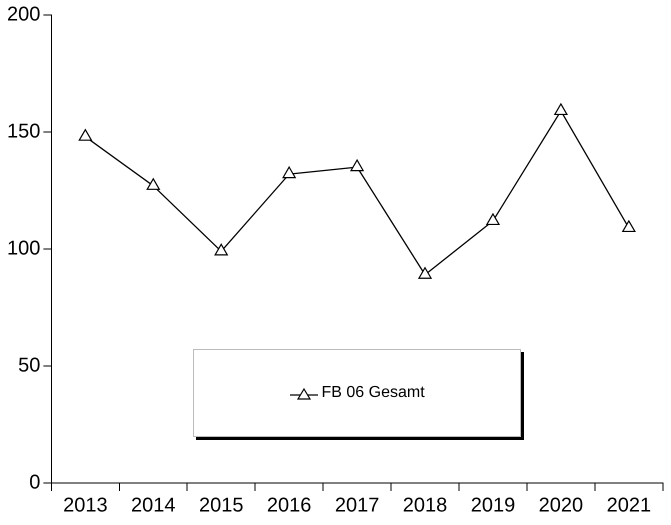 This screenshot has height=525, width=671. What do you see at coordinates (425, 505) in the screenshot?
I see `x-tick-label: 2018` at bounding box center [425, 505].